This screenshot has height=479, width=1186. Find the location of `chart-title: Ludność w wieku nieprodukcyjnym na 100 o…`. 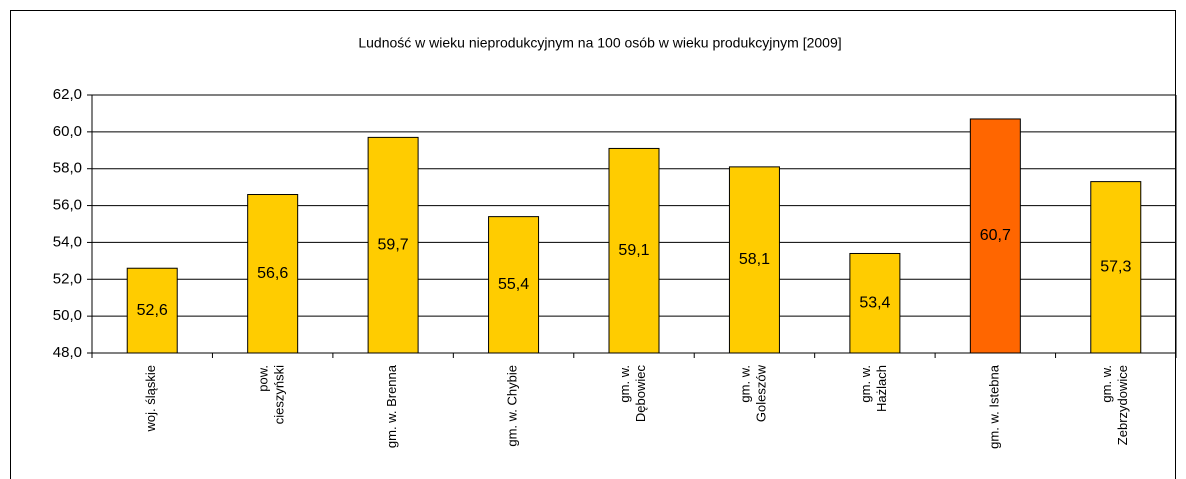

chart-title: Ludność w wieku nieprodukcyjnym na 100 o… is located at coordinates (599, 43).